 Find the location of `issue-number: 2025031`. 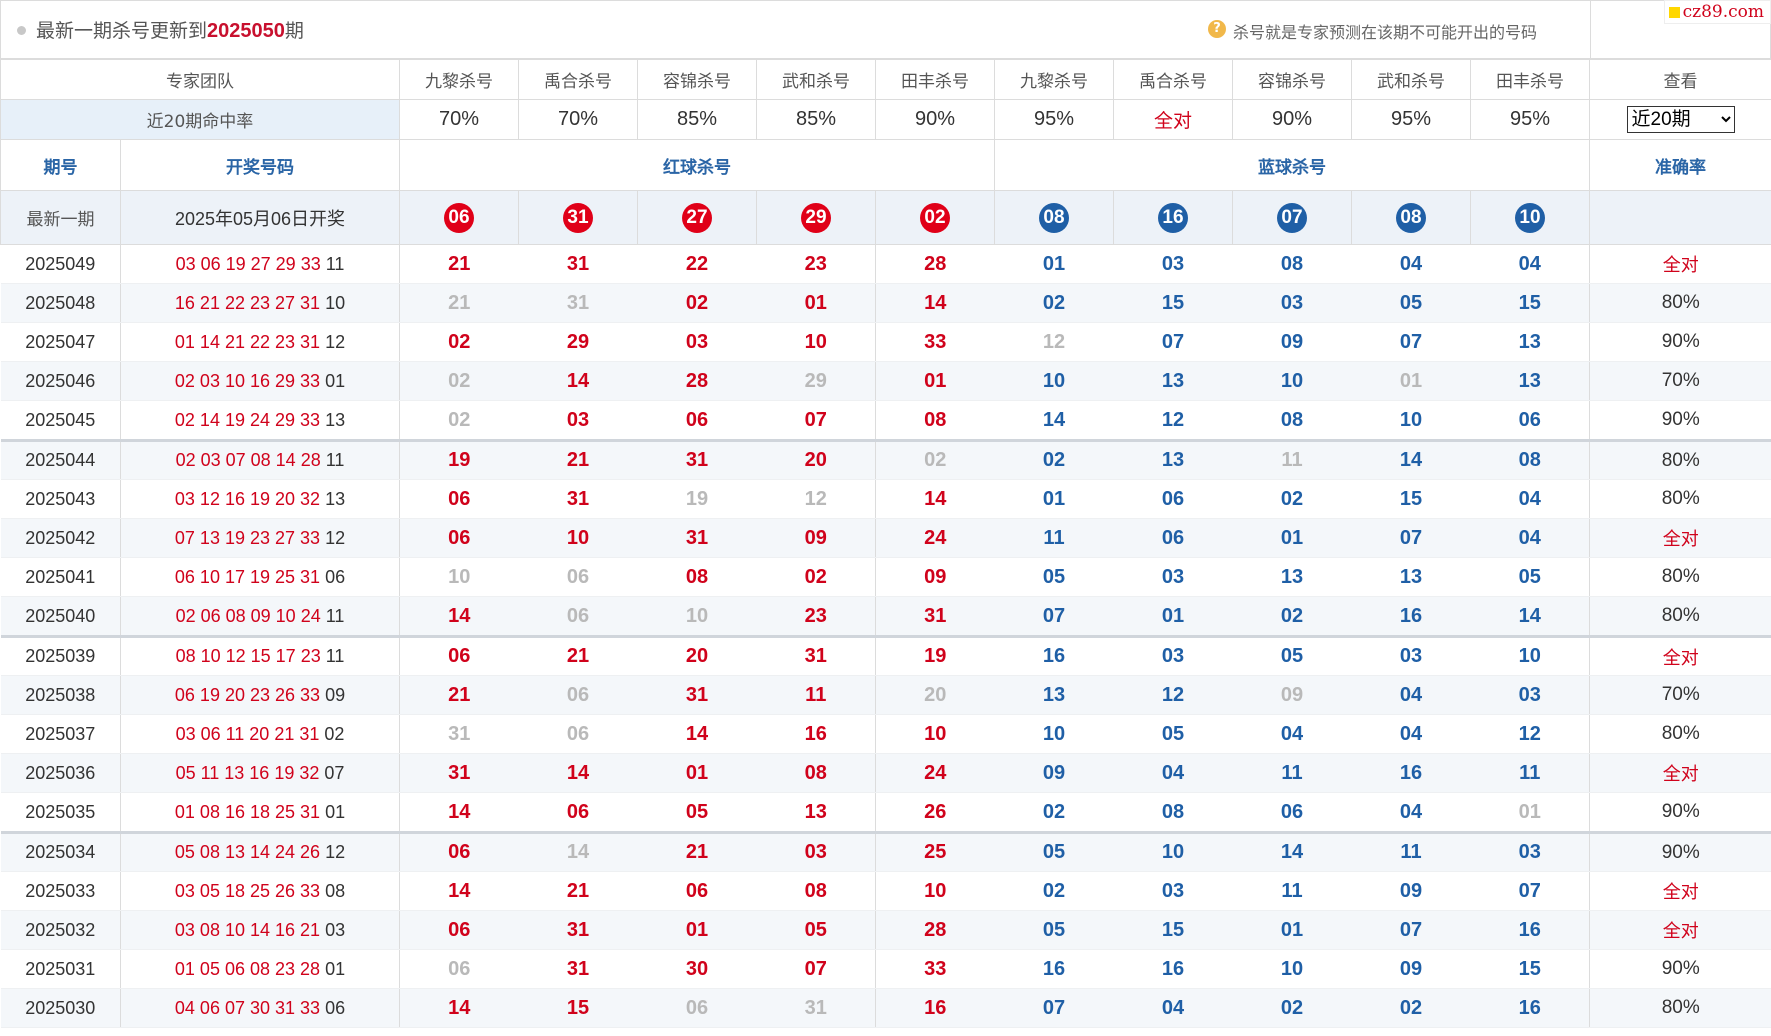

issue-number: 2025031 is located at coordinates (60, 969).